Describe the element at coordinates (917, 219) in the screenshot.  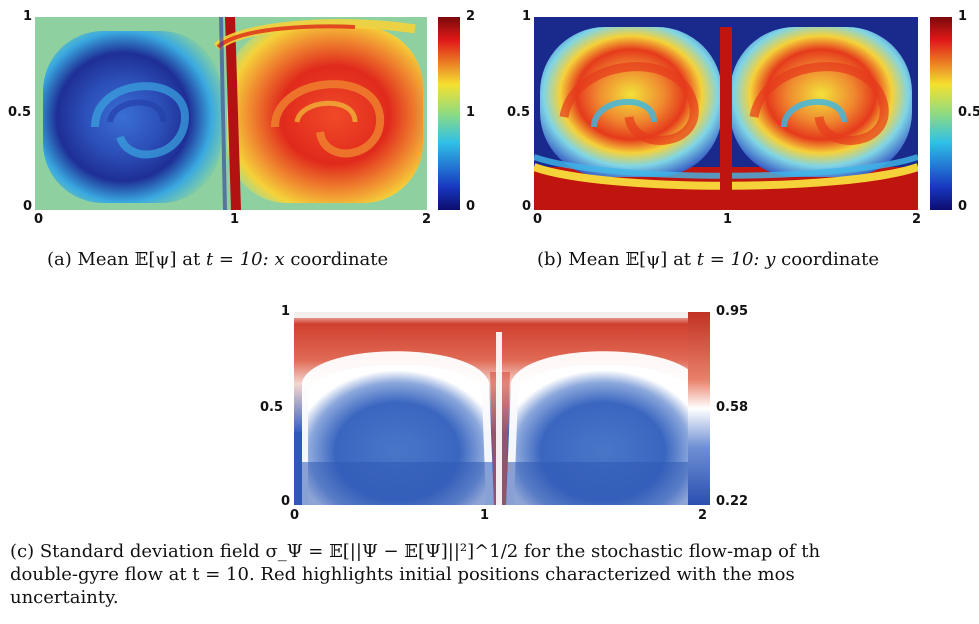
I see `x-tick-b-2: 2` at that location.